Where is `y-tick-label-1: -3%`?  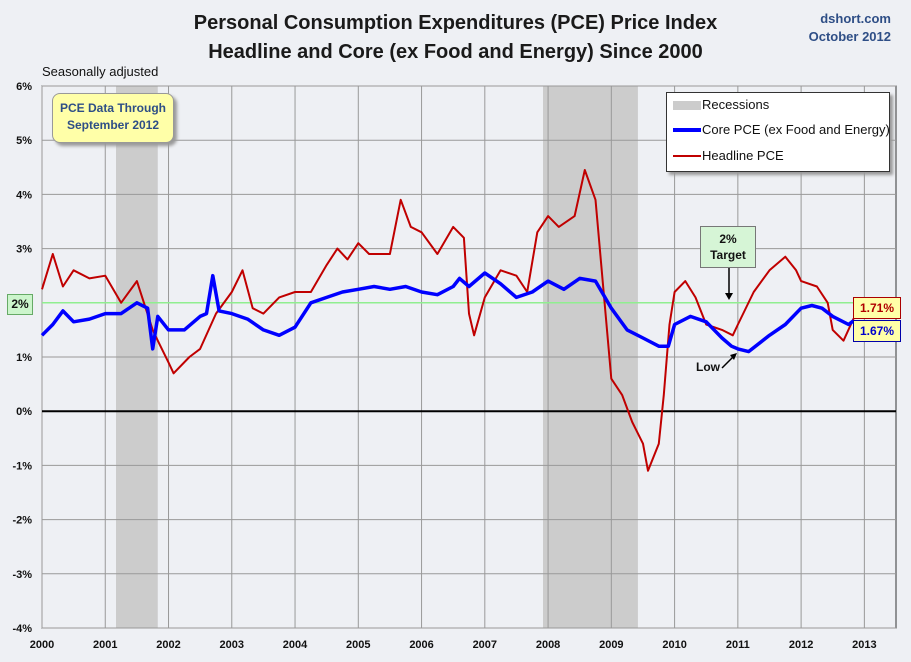 y-tick-label-1: -3% is located at coordinates (22, 575).